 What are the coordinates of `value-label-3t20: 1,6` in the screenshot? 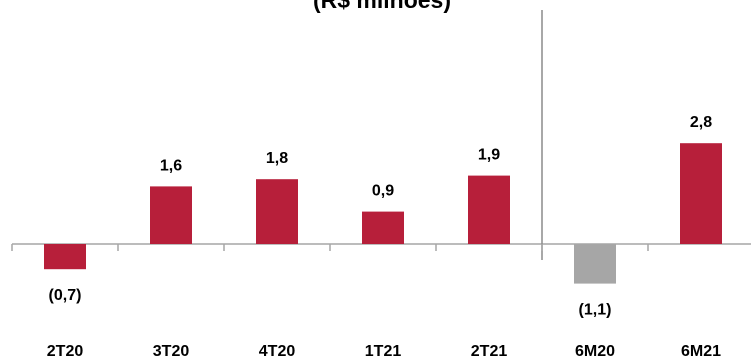 It's located at (171, 165).